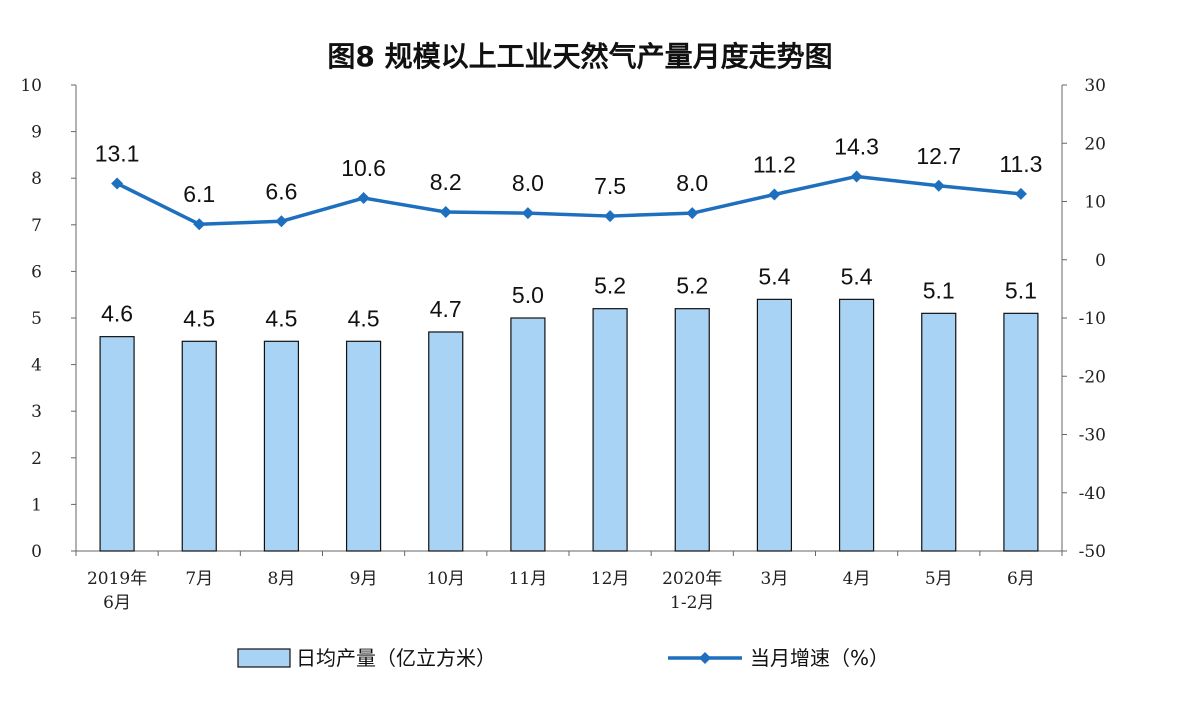 The image size is (1194, 720). I want to click on y-right-tick-label: -50, so click(1092, 552).